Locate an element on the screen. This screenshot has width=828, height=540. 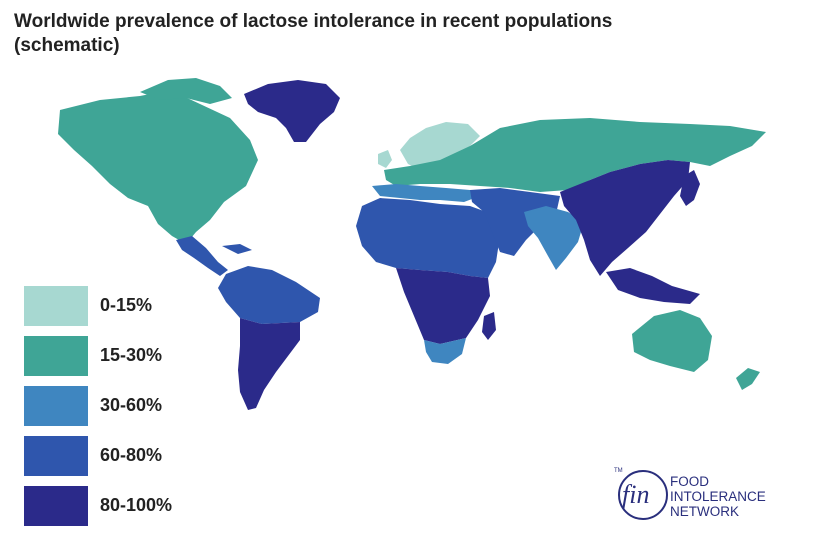
legend-item-0-15: 0-15% is located at coordinates (124, 308).